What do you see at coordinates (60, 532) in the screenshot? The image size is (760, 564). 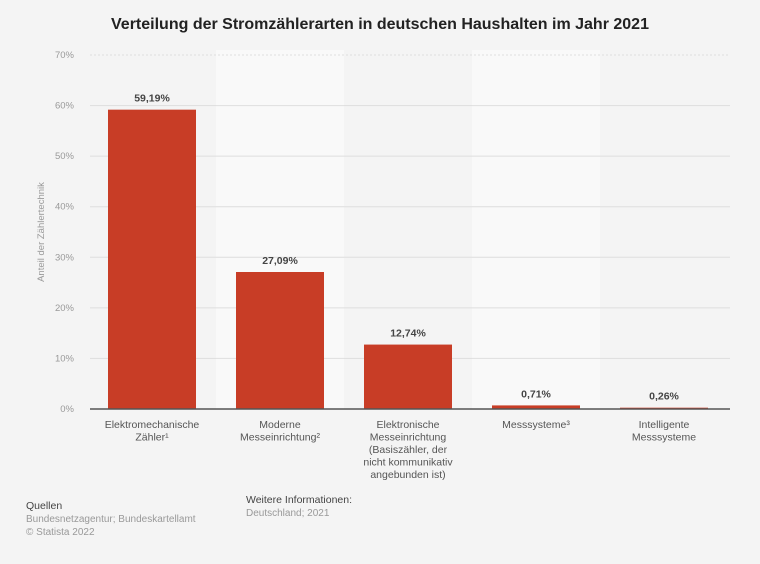 I see `copyright-text: © Statista 2022` at bounding box center [60, 532].